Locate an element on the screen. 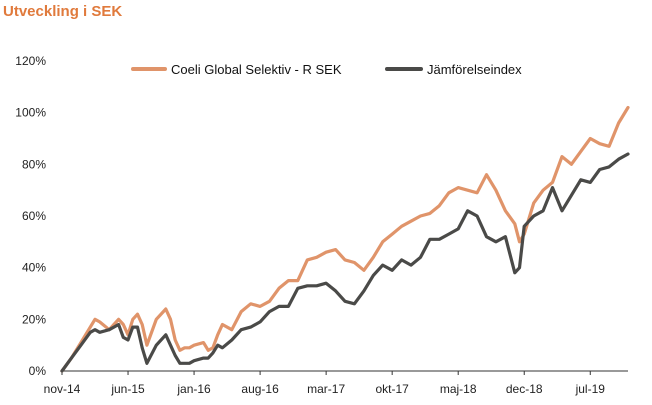 This screenshot has height=405, width=652. x-tick-label: okt-17 is located at coordinates (392, 389).